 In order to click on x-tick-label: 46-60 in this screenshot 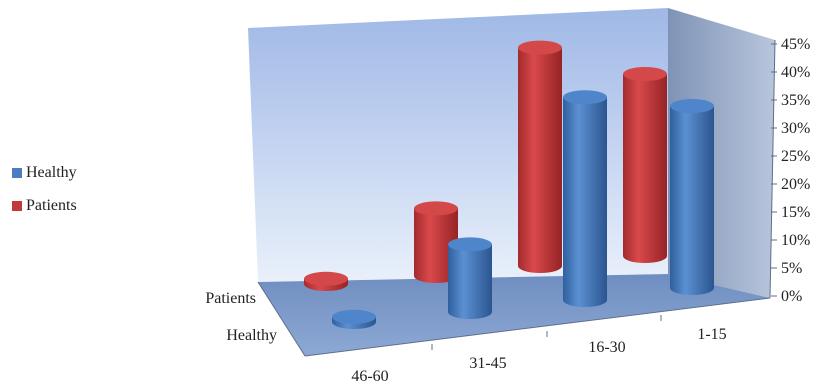, I will do `click(369, 376)`.